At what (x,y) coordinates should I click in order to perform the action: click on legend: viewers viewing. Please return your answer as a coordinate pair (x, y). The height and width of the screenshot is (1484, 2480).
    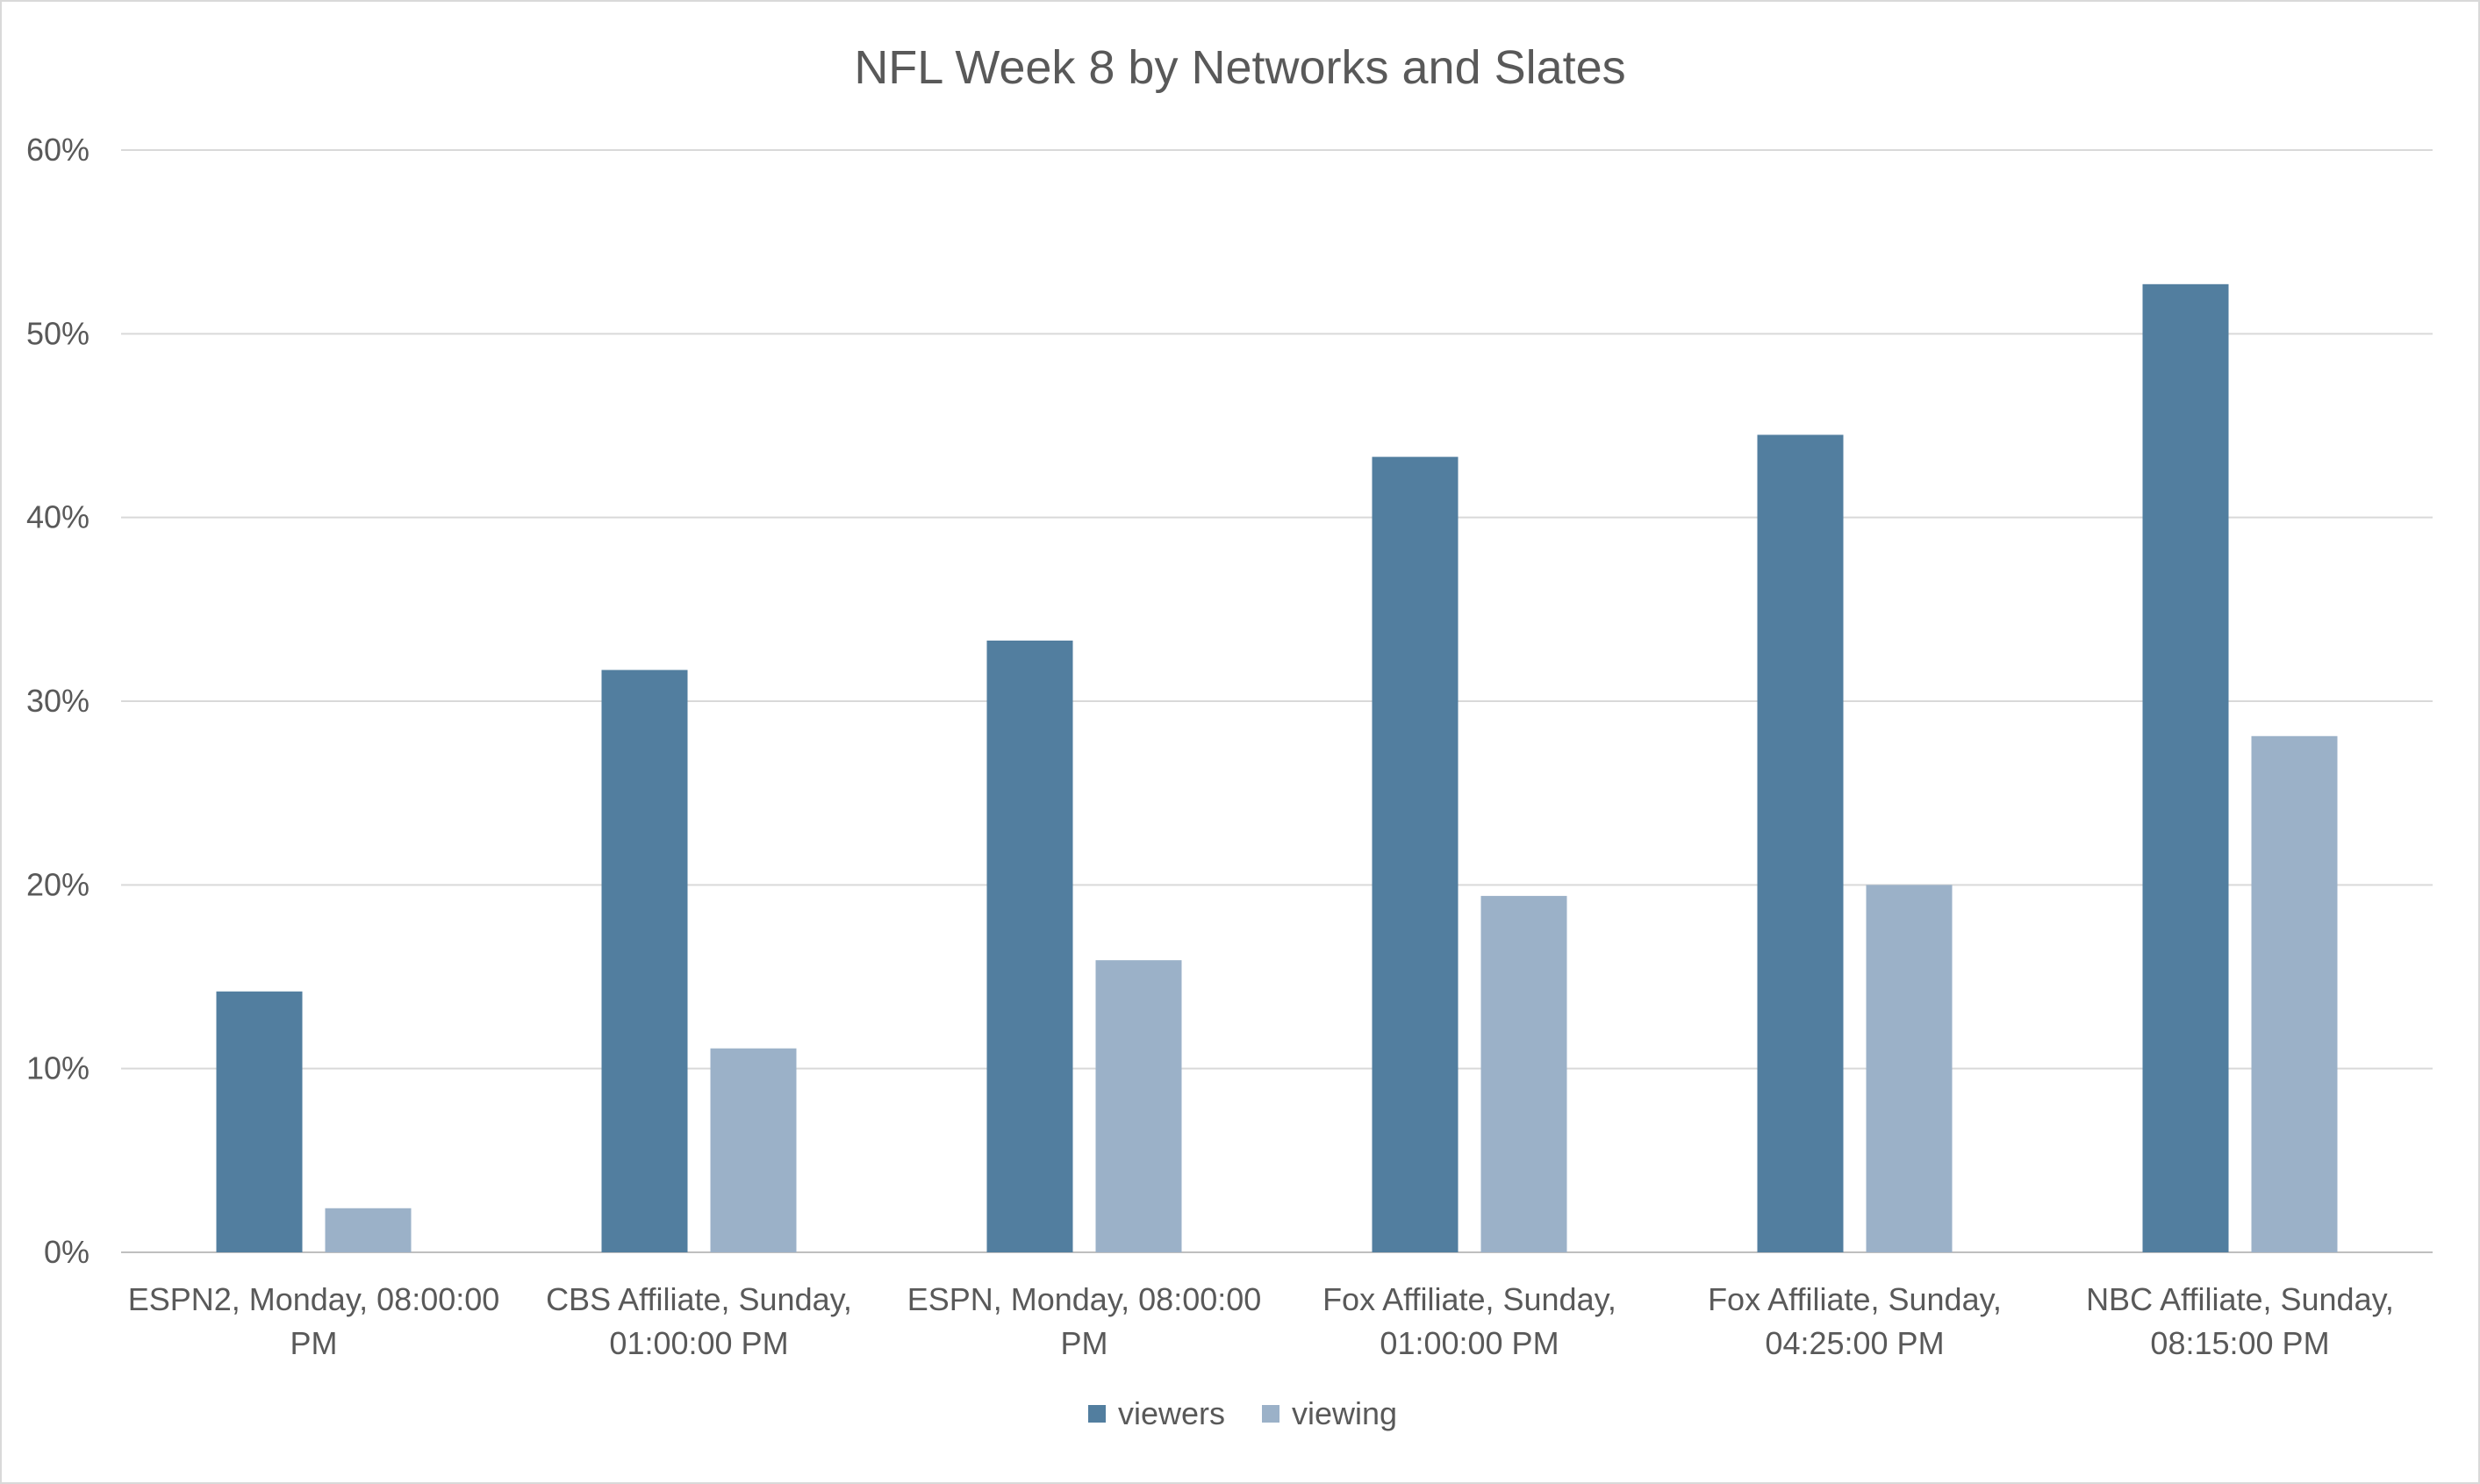
    Looking at the image, I should click on (1242, 1413).